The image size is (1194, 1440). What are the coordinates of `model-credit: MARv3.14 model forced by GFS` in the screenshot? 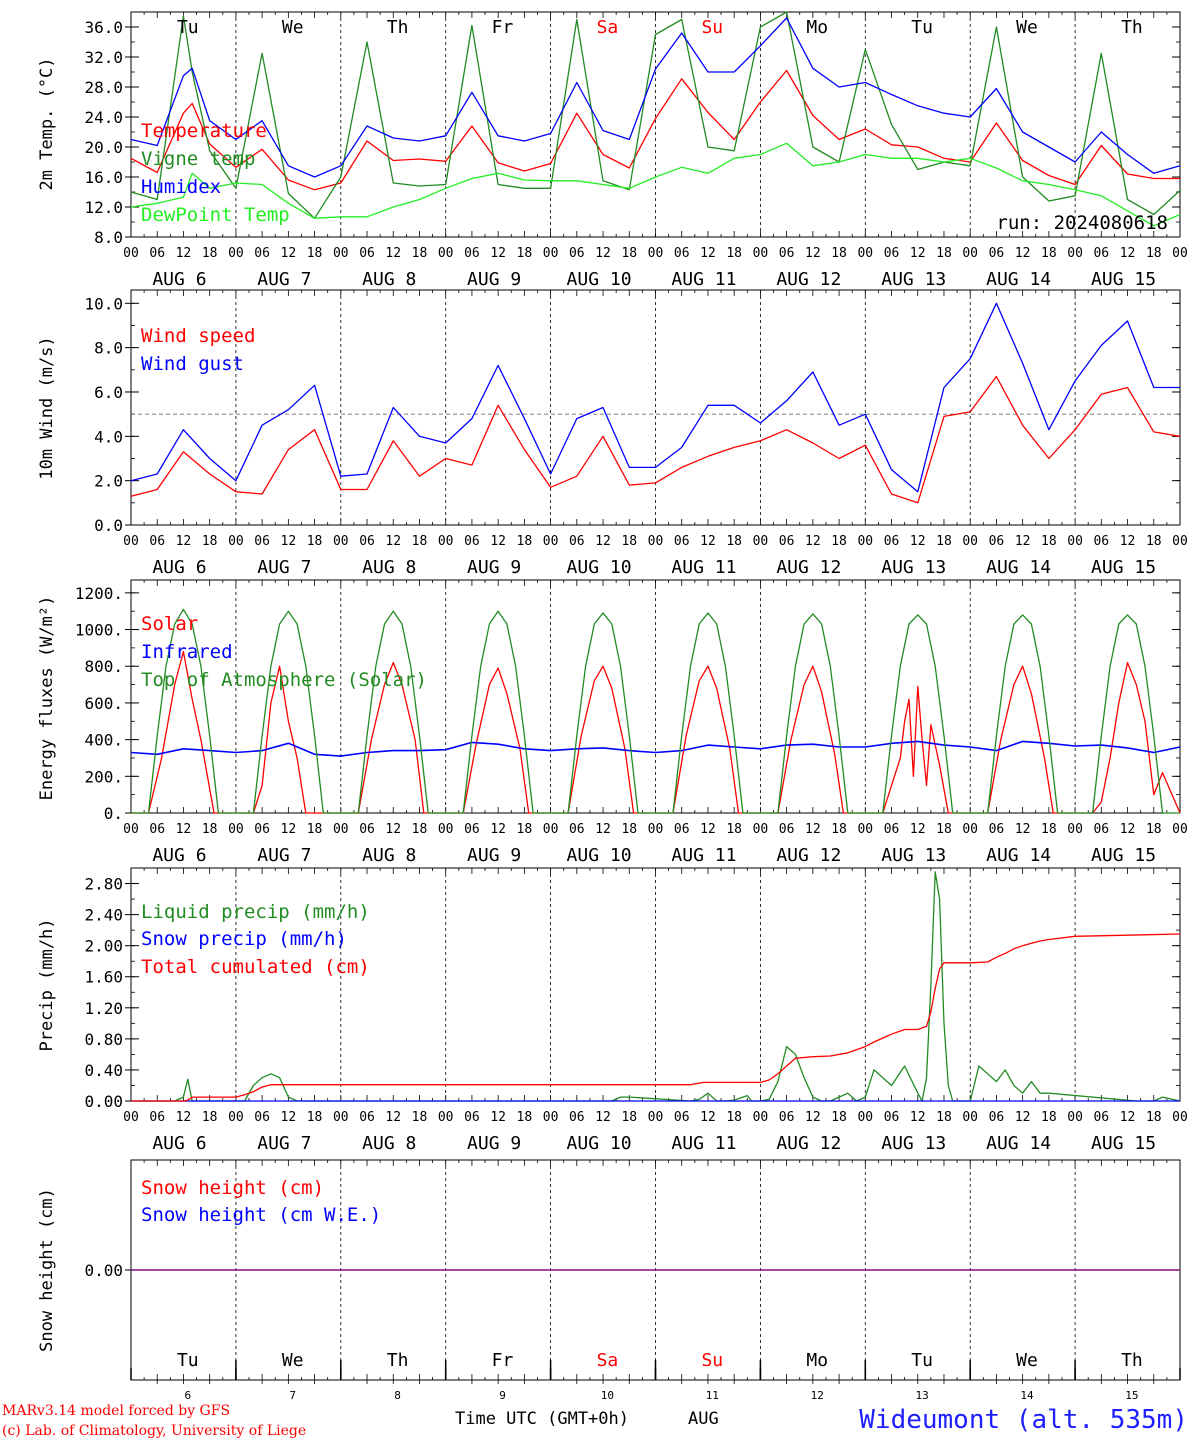 It's located at (116, 1411).